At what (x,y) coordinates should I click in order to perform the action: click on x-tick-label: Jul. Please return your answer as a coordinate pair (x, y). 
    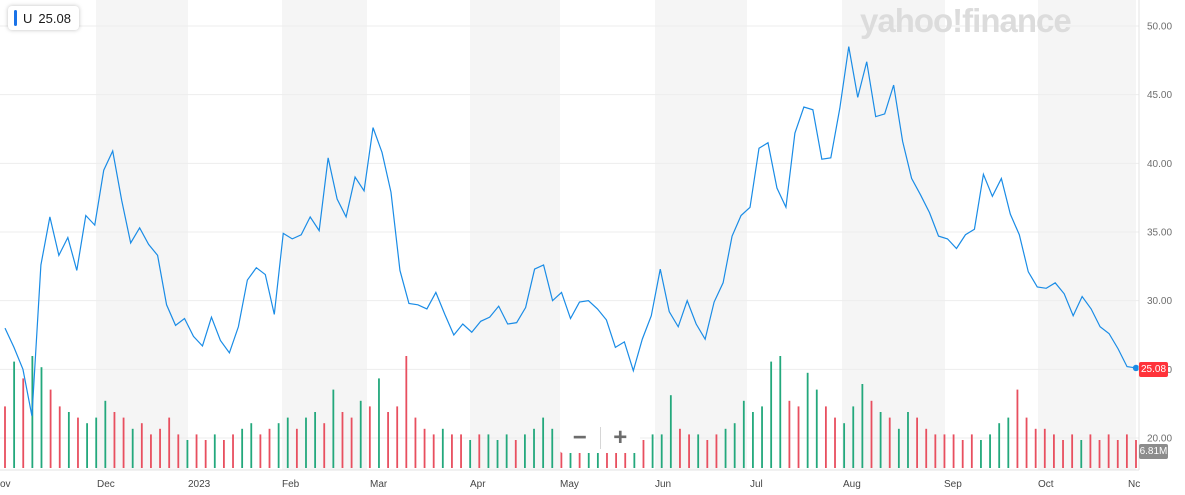
    Looking at the image, I should click on (756, 484).